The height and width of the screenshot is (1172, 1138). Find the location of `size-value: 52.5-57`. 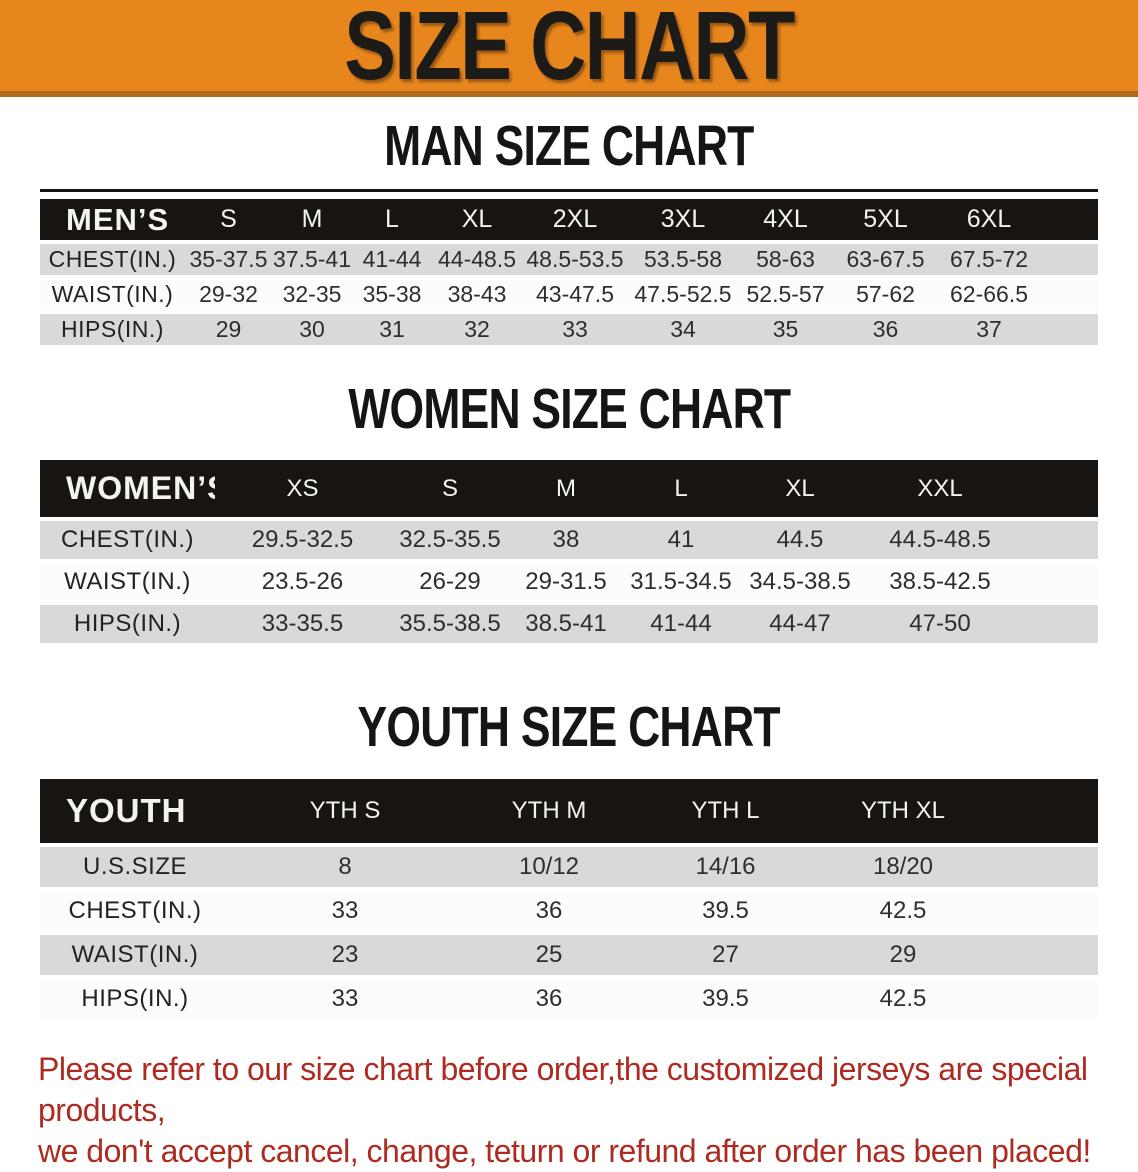

size-value: 52.5-57 is located at coordinates (785, 294).